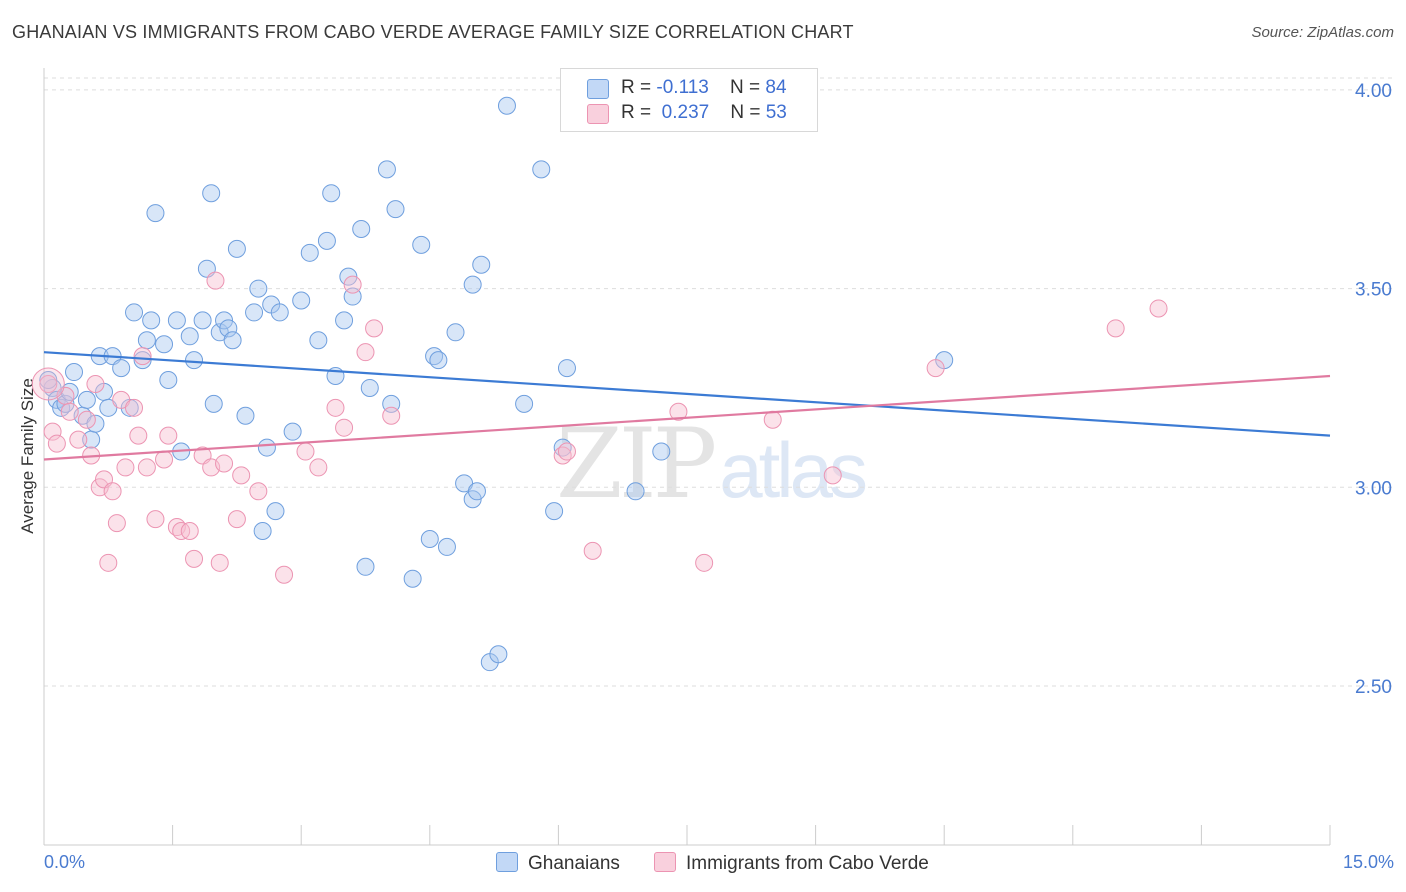 The height and width of the screenshot is (892, 1406). What do you see at coordinates (636, 112) in the screenshot?
I see `legend-r-label: R =` at bounding box center [636, 112].